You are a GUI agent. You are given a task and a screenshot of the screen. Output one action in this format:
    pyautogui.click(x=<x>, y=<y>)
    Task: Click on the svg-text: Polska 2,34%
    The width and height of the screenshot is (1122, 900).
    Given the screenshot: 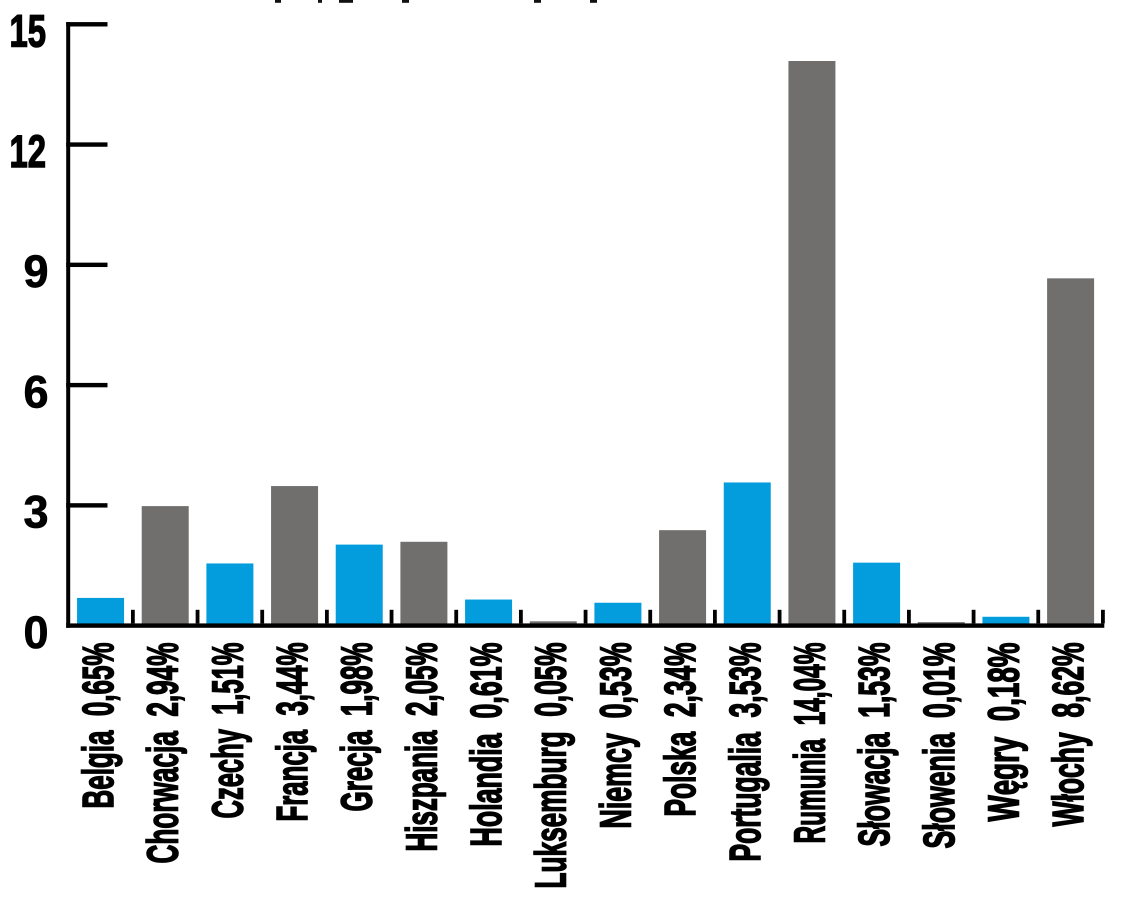 What is the action you would take?
    pyautogui.click(x=680, y=730)
    